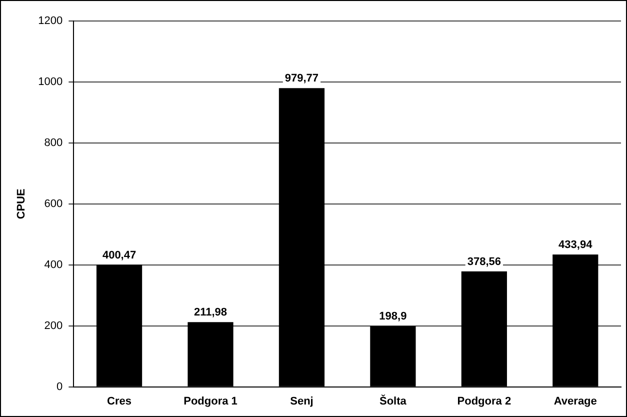 This screenshot has width=627, height=417. What do you see at coordinates (211, 312) in the screenshot?
I see `data-label: 211,98` at bounding box center [211, 312].